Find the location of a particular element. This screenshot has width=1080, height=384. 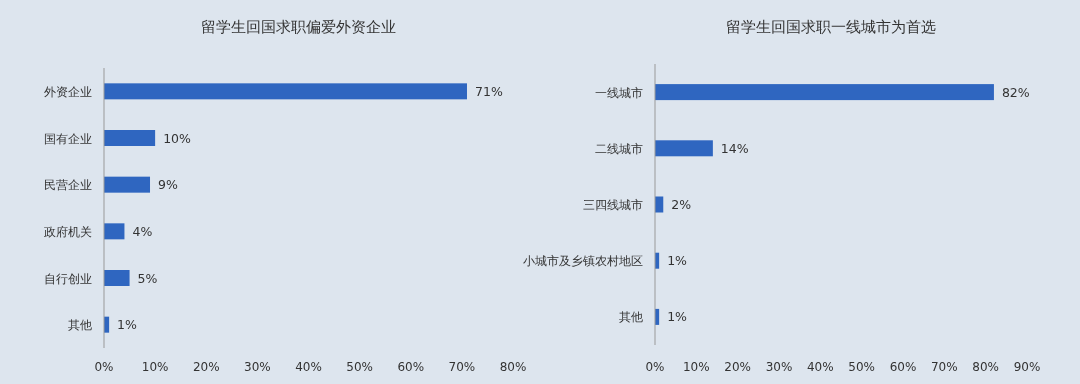

title: 留学生回国求职偏爱外资企业 is located at coordinates (298, 27).